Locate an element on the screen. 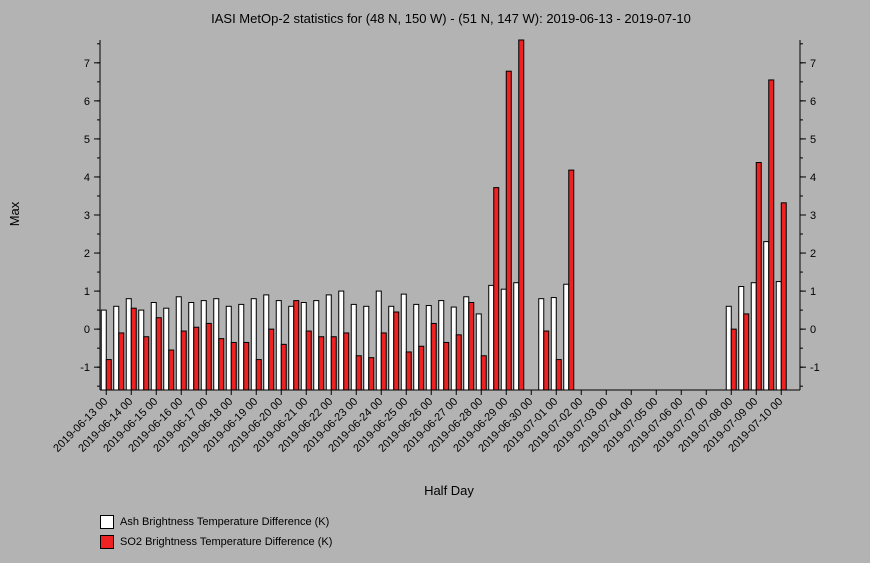 This screenshot has height=563, width=870. legend-swatch-ash is located at coordinates (107, 522).